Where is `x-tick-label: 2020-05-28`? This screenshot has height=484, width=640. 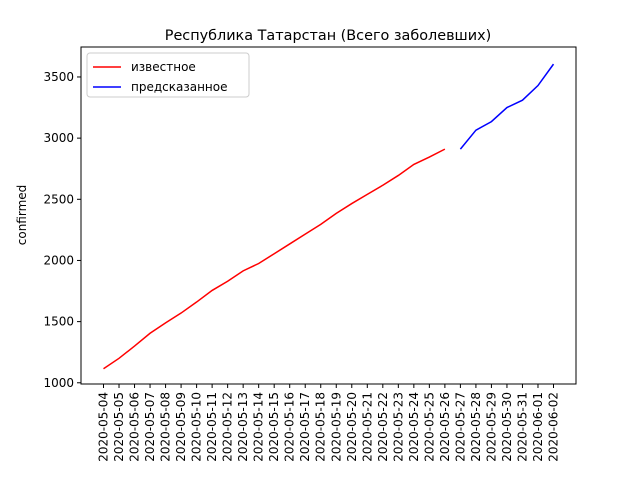
x-tick-label: 2020-05-28 is located at coordinates (476, 427).